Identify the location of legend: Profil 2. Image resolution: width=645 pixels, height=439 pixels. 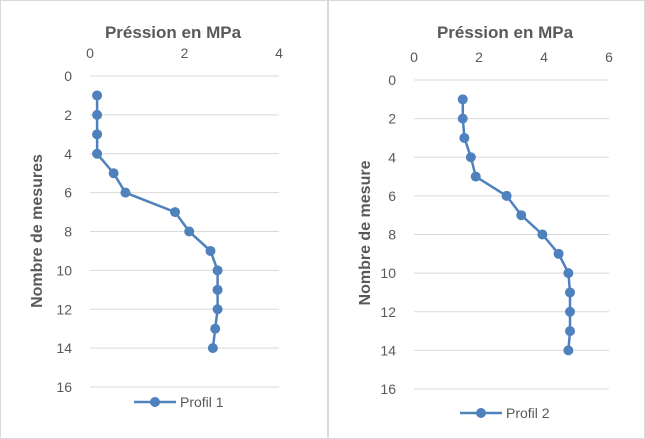
(505, 413).